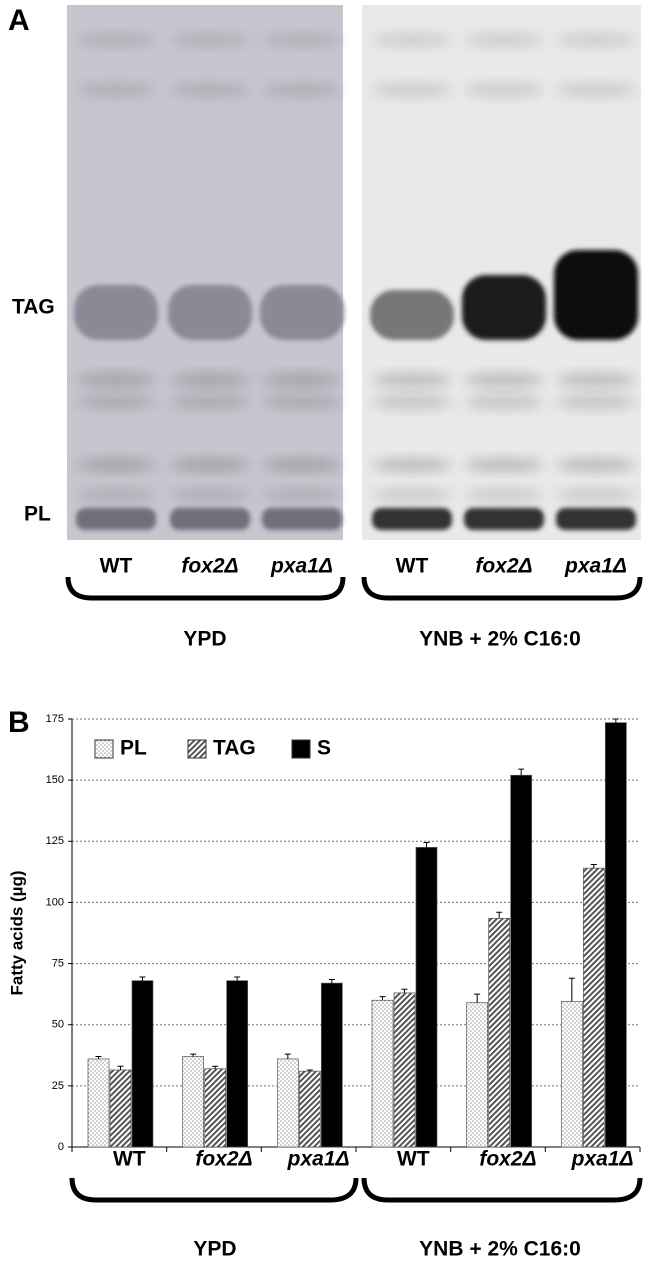 Image resolution: width=653 pixels, height=1265 pixels. Describe the element at coordinates (16, 932) in the screenshot. I see `y-axis-label: Fatty acids (µg)` at that location.